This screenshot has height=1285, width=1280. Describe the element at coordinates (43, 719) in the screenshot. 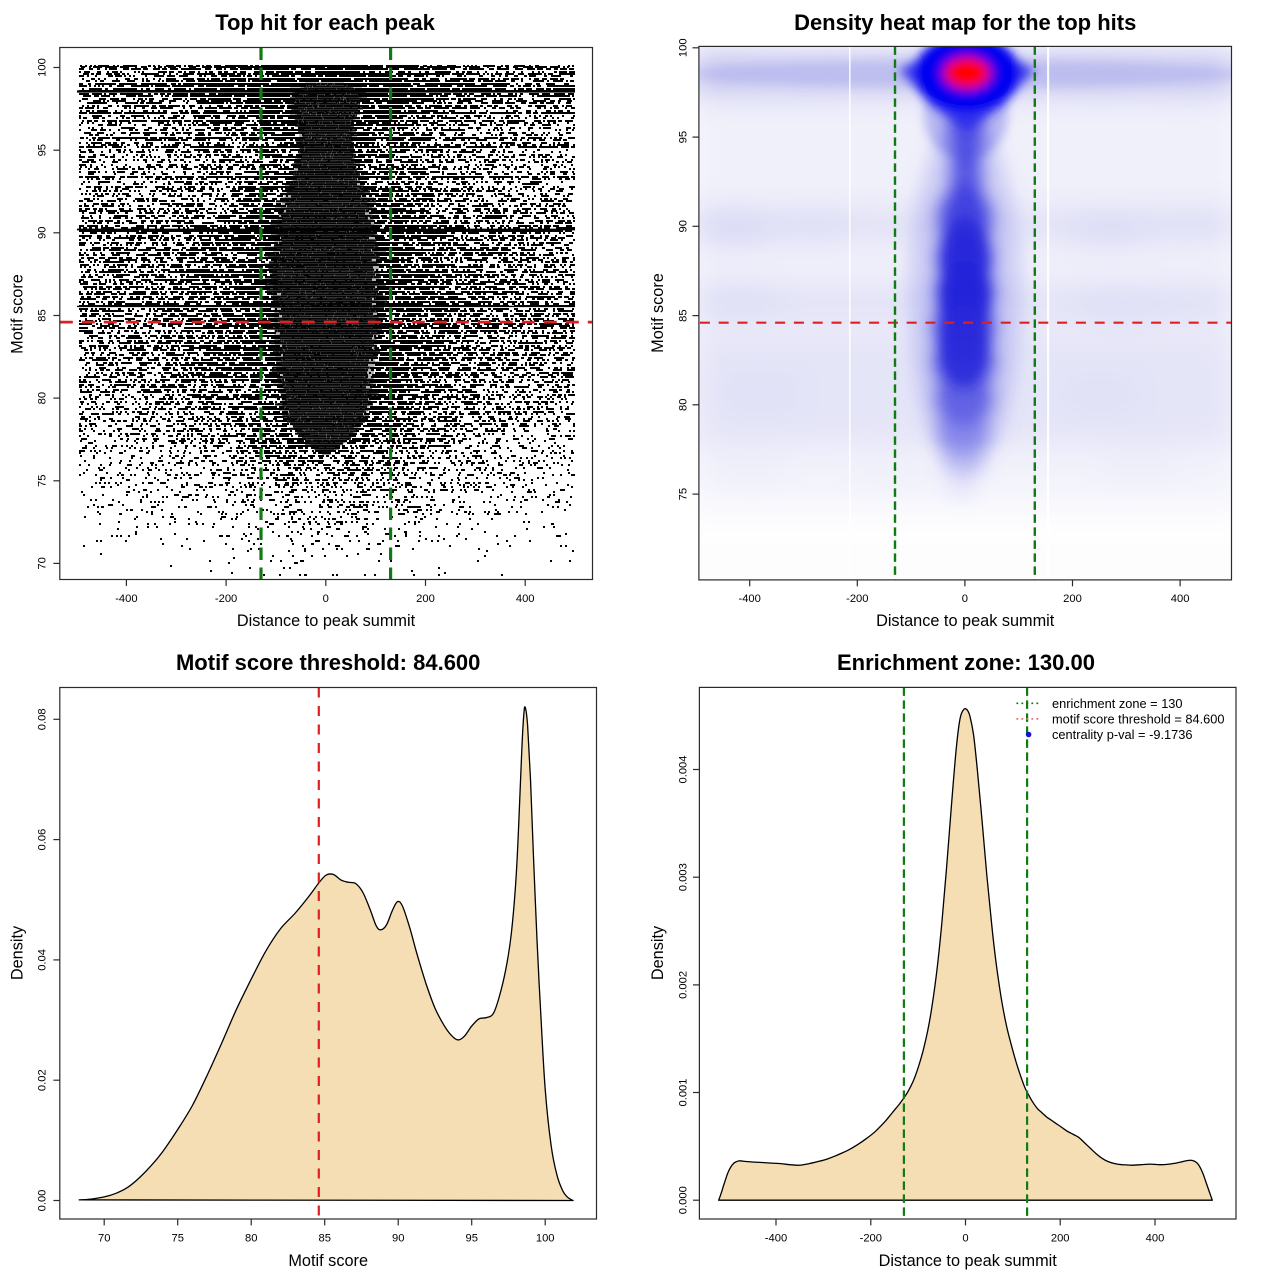

I see `svg-text: 0.08` at that location.